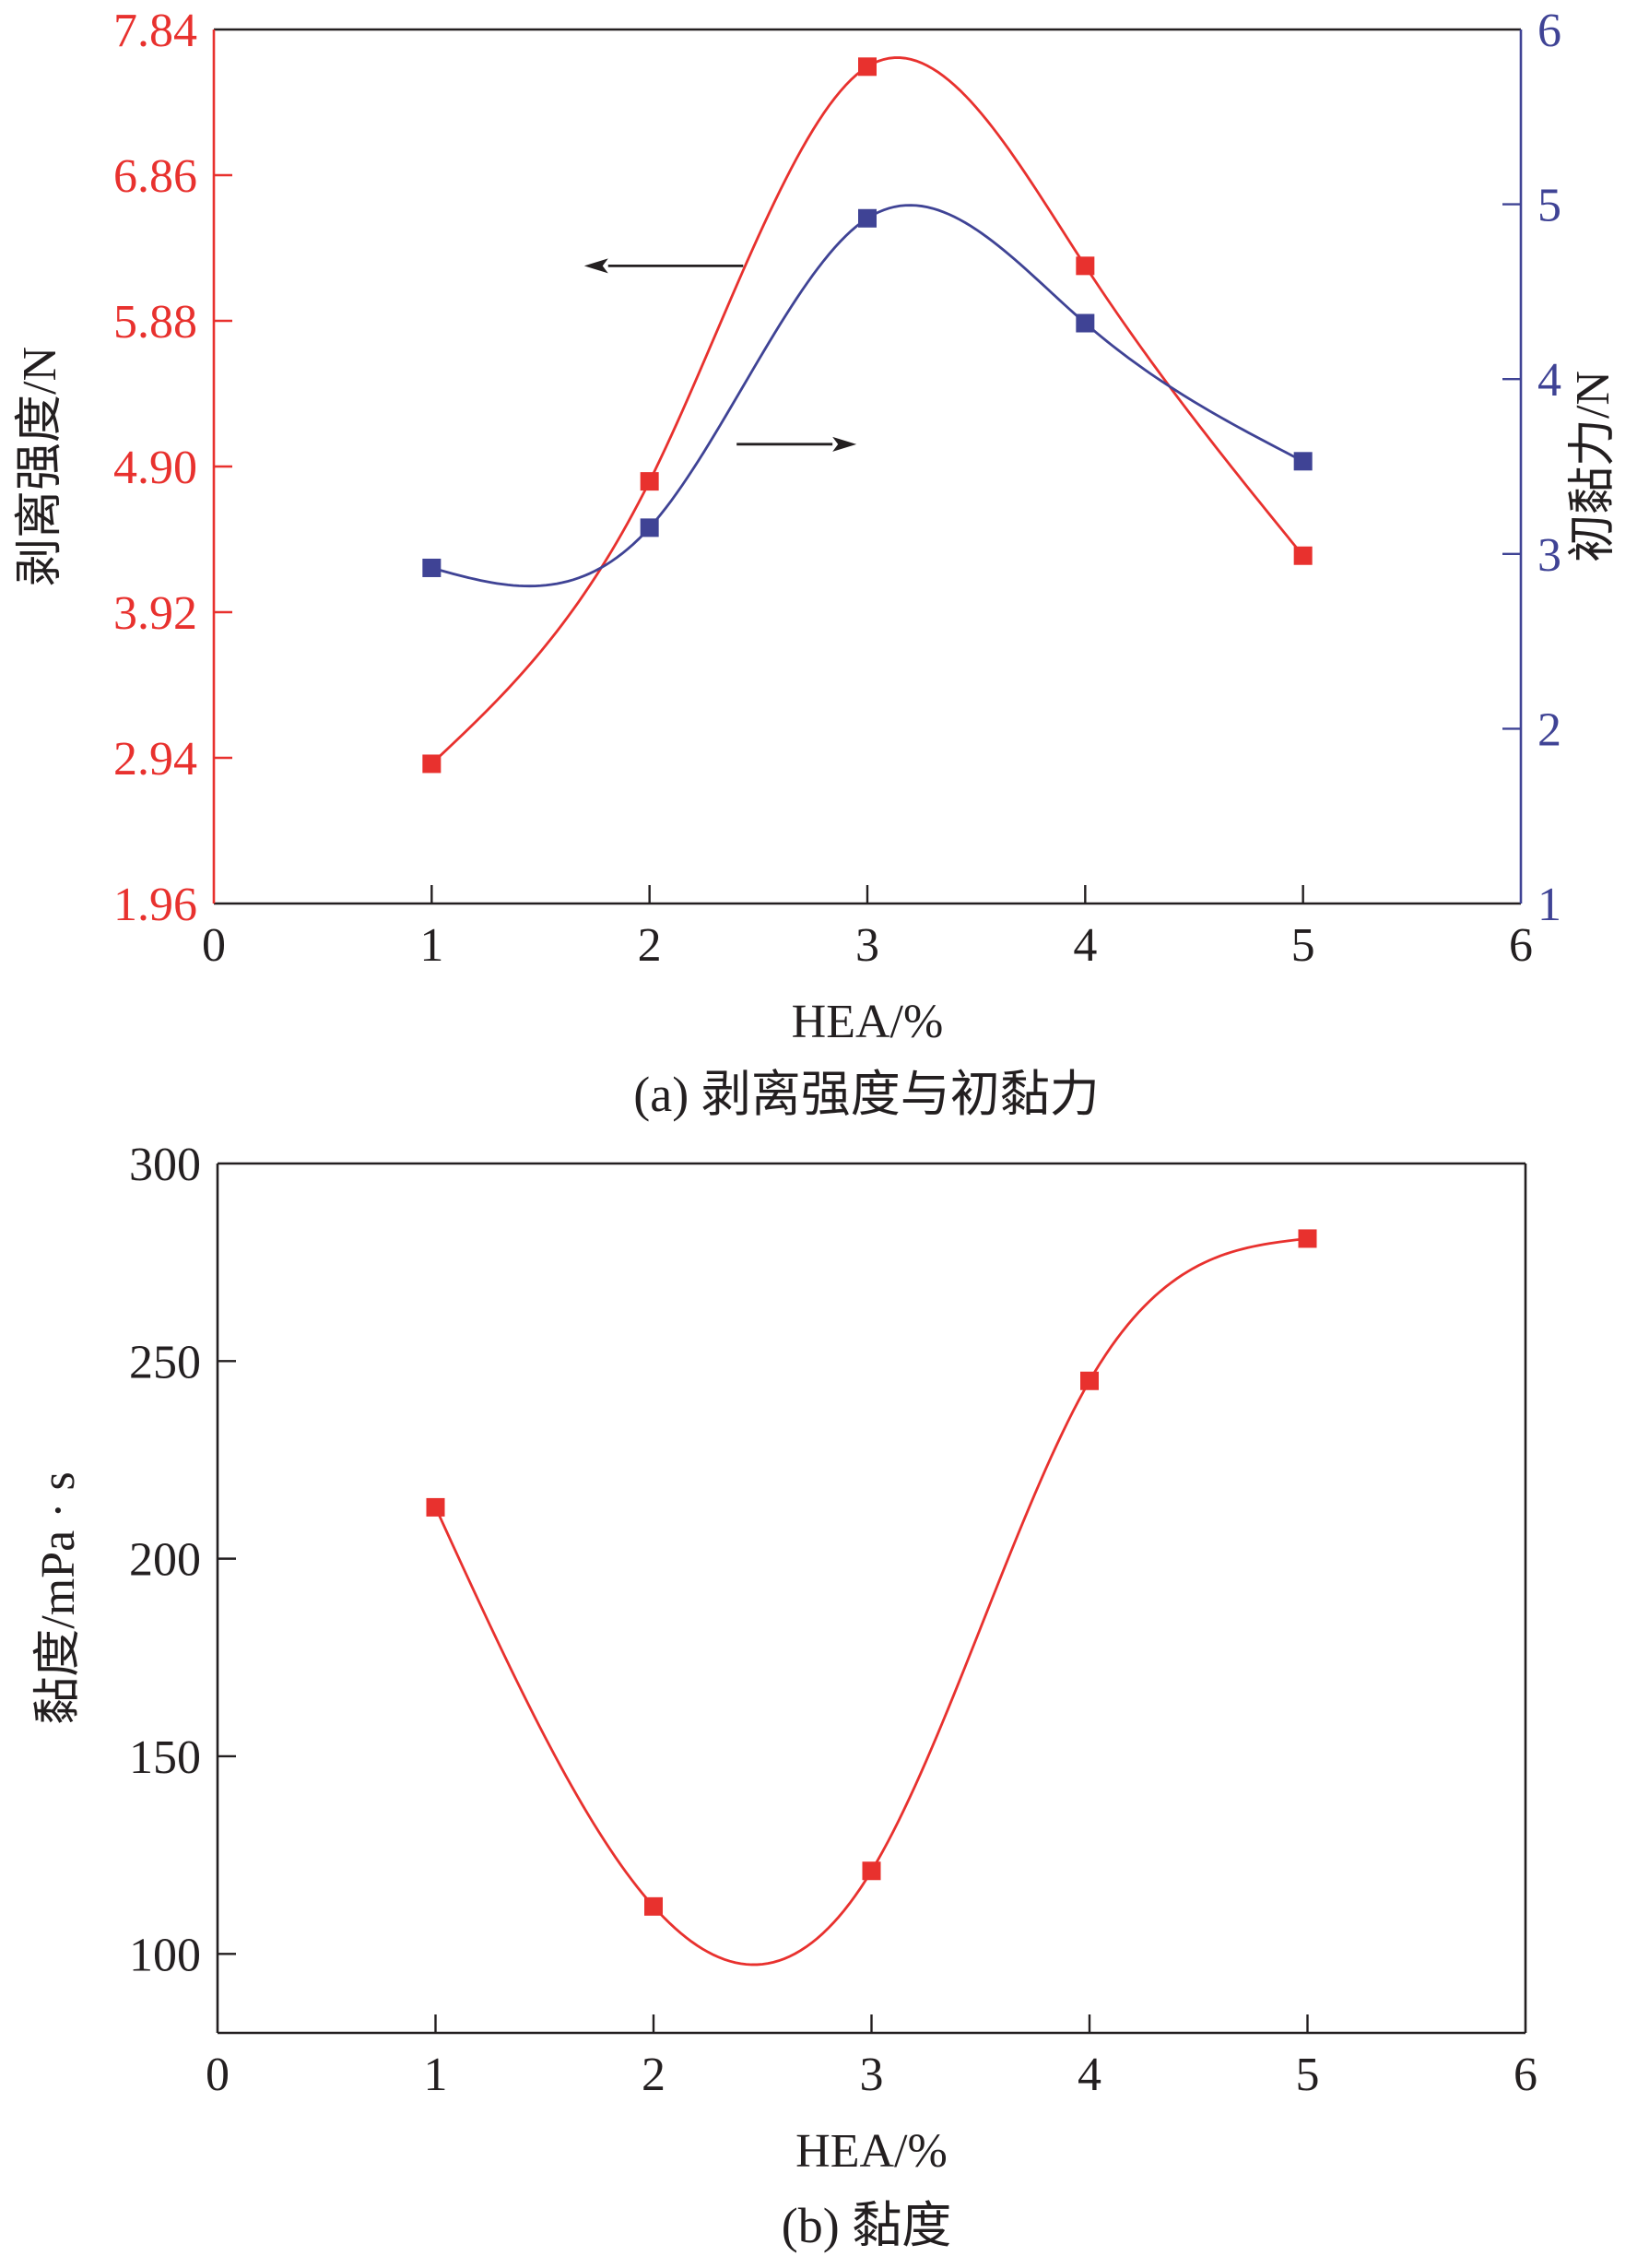 This screenshot has width=1649, height=2268. I want to click on y-left-tick-label: 4.90, so click(155, 468).